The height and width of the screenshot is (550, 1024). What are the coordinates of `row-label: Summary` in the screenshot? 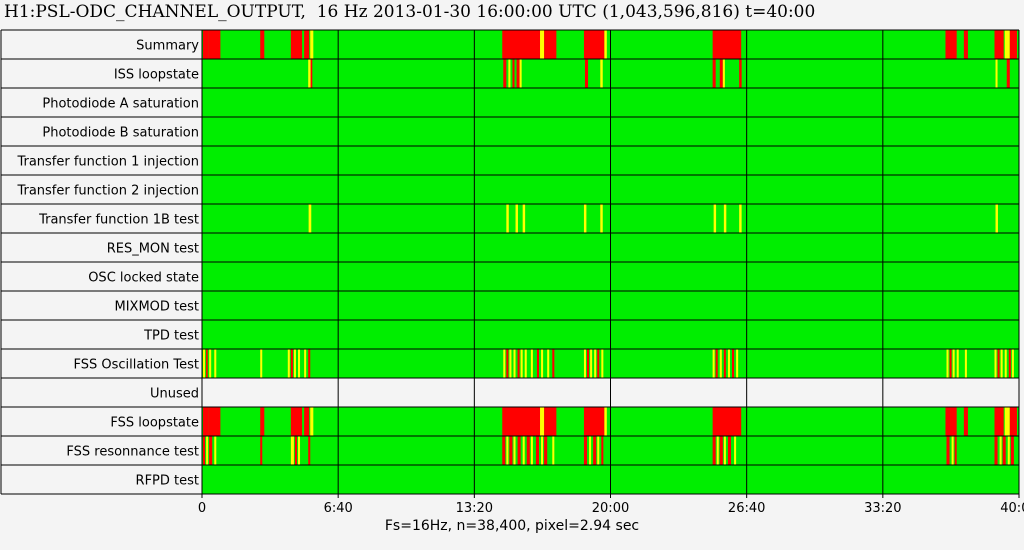 It's located at (167, 46).